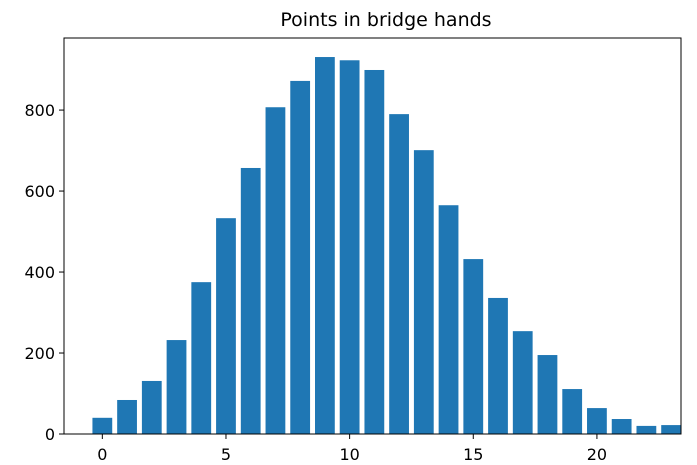 The height and width of the screenshot is (465, 697). Describe the element at coordinates (226, 454) in the screenshot. I see `x-tick-label: 5` at that location.